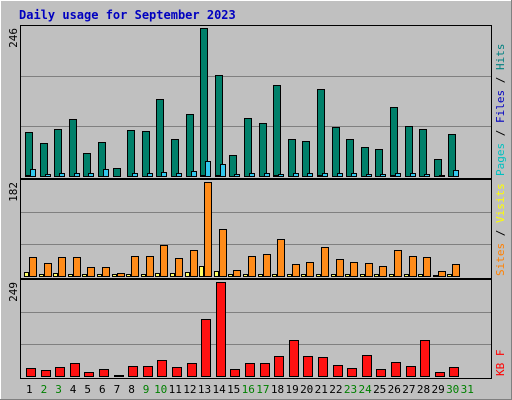 Image resolution: width=512 pixels, height=400 pixels. Describe the element at coordinates (306, 389) in the screenshot. I see `x-tick-label-day-20: 20` at that location.